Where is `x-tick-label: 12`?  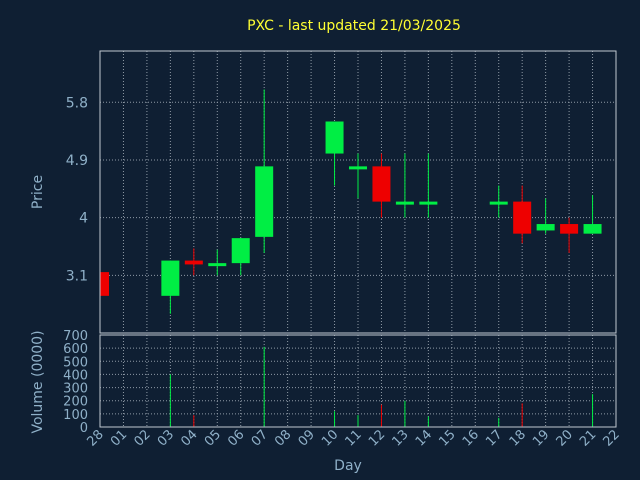
x-tick-label: 12 is located at coordinates (377, 438).